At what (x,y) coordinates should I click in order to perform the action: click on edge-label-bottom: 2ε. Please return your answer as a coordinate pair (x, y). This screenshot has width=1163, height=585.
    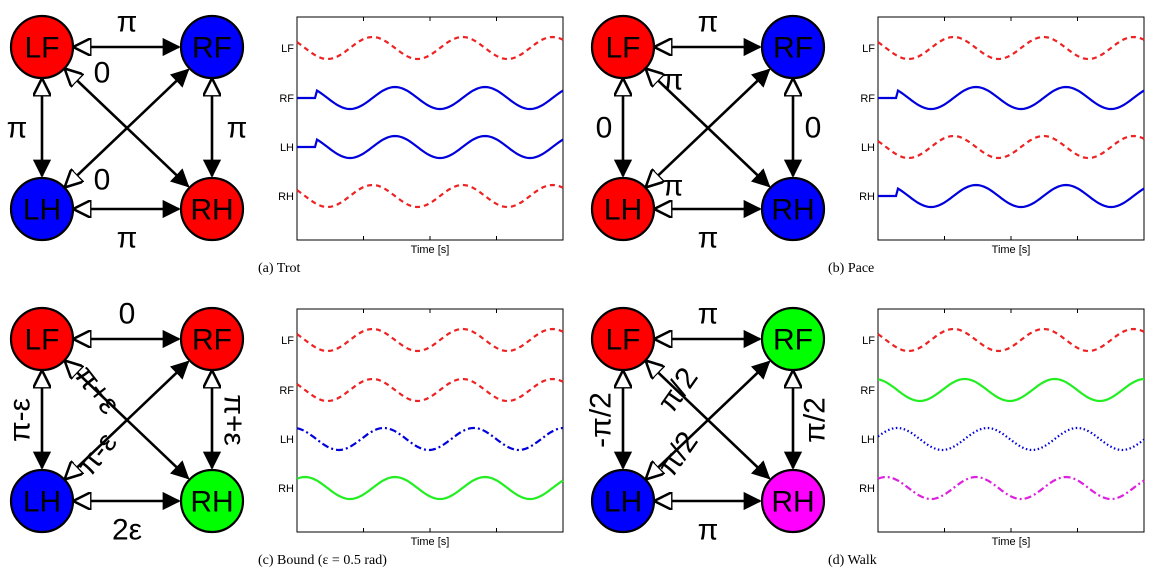
    Looking at the image, I should click on (127, 530).